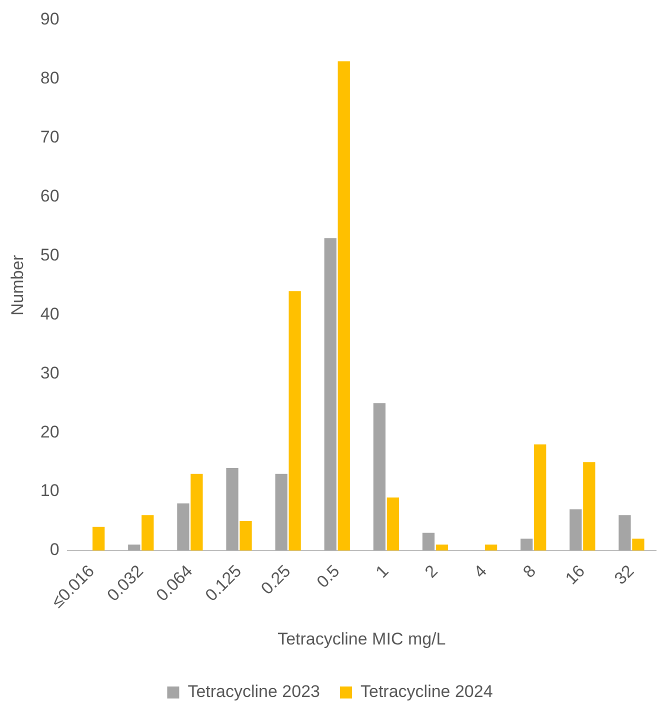 The height and width of the screenshot is (711, 664). I want to click on x-tick-label: 4, so click(480, 571).